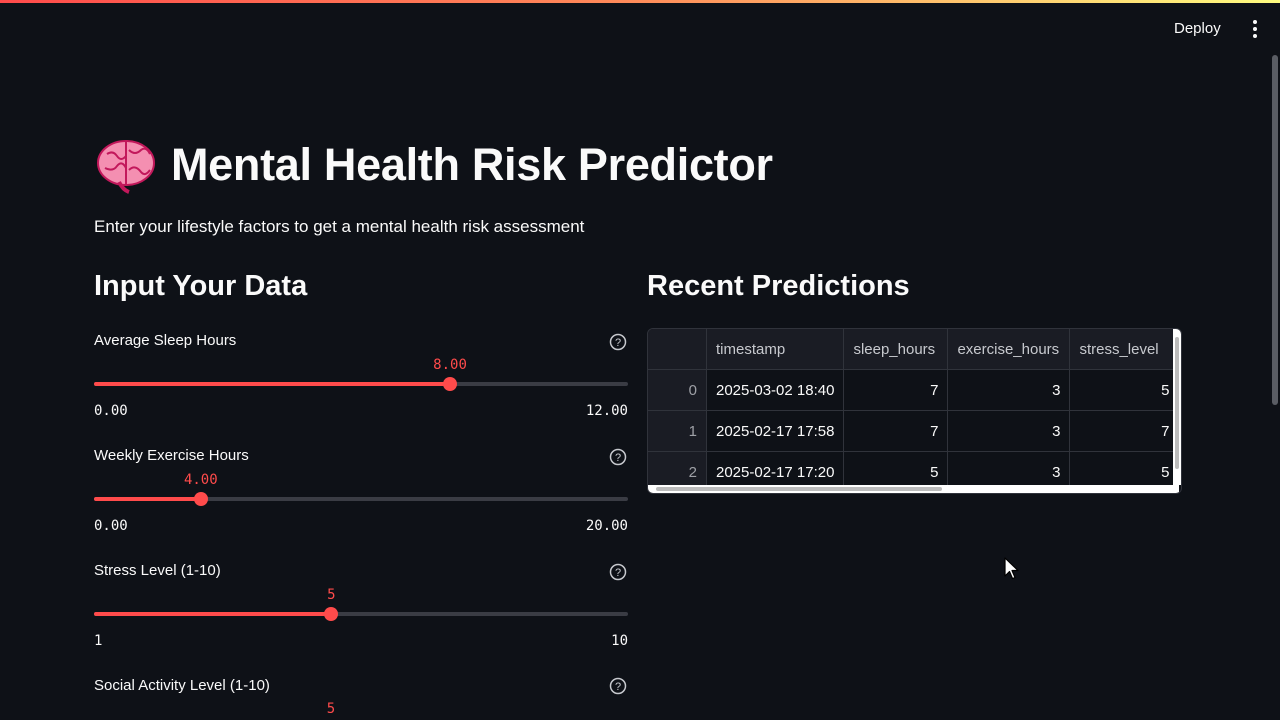  What do you see at coordinates (1009, 349) in the screenshot?
I see `column-header: exercise_hours` at bounding box center [1009, 349].